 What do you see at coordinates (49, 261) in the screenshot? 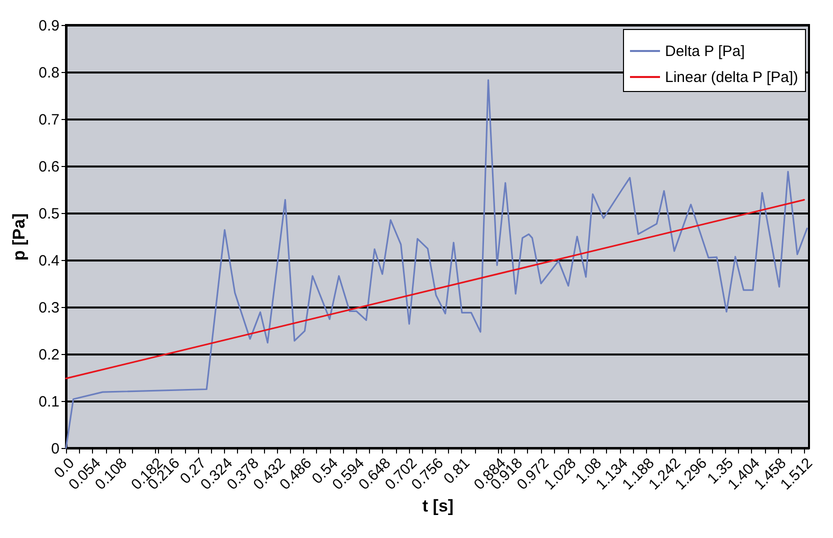
I see `y-tick-label: 0.4` at bounding box center [49, 261].